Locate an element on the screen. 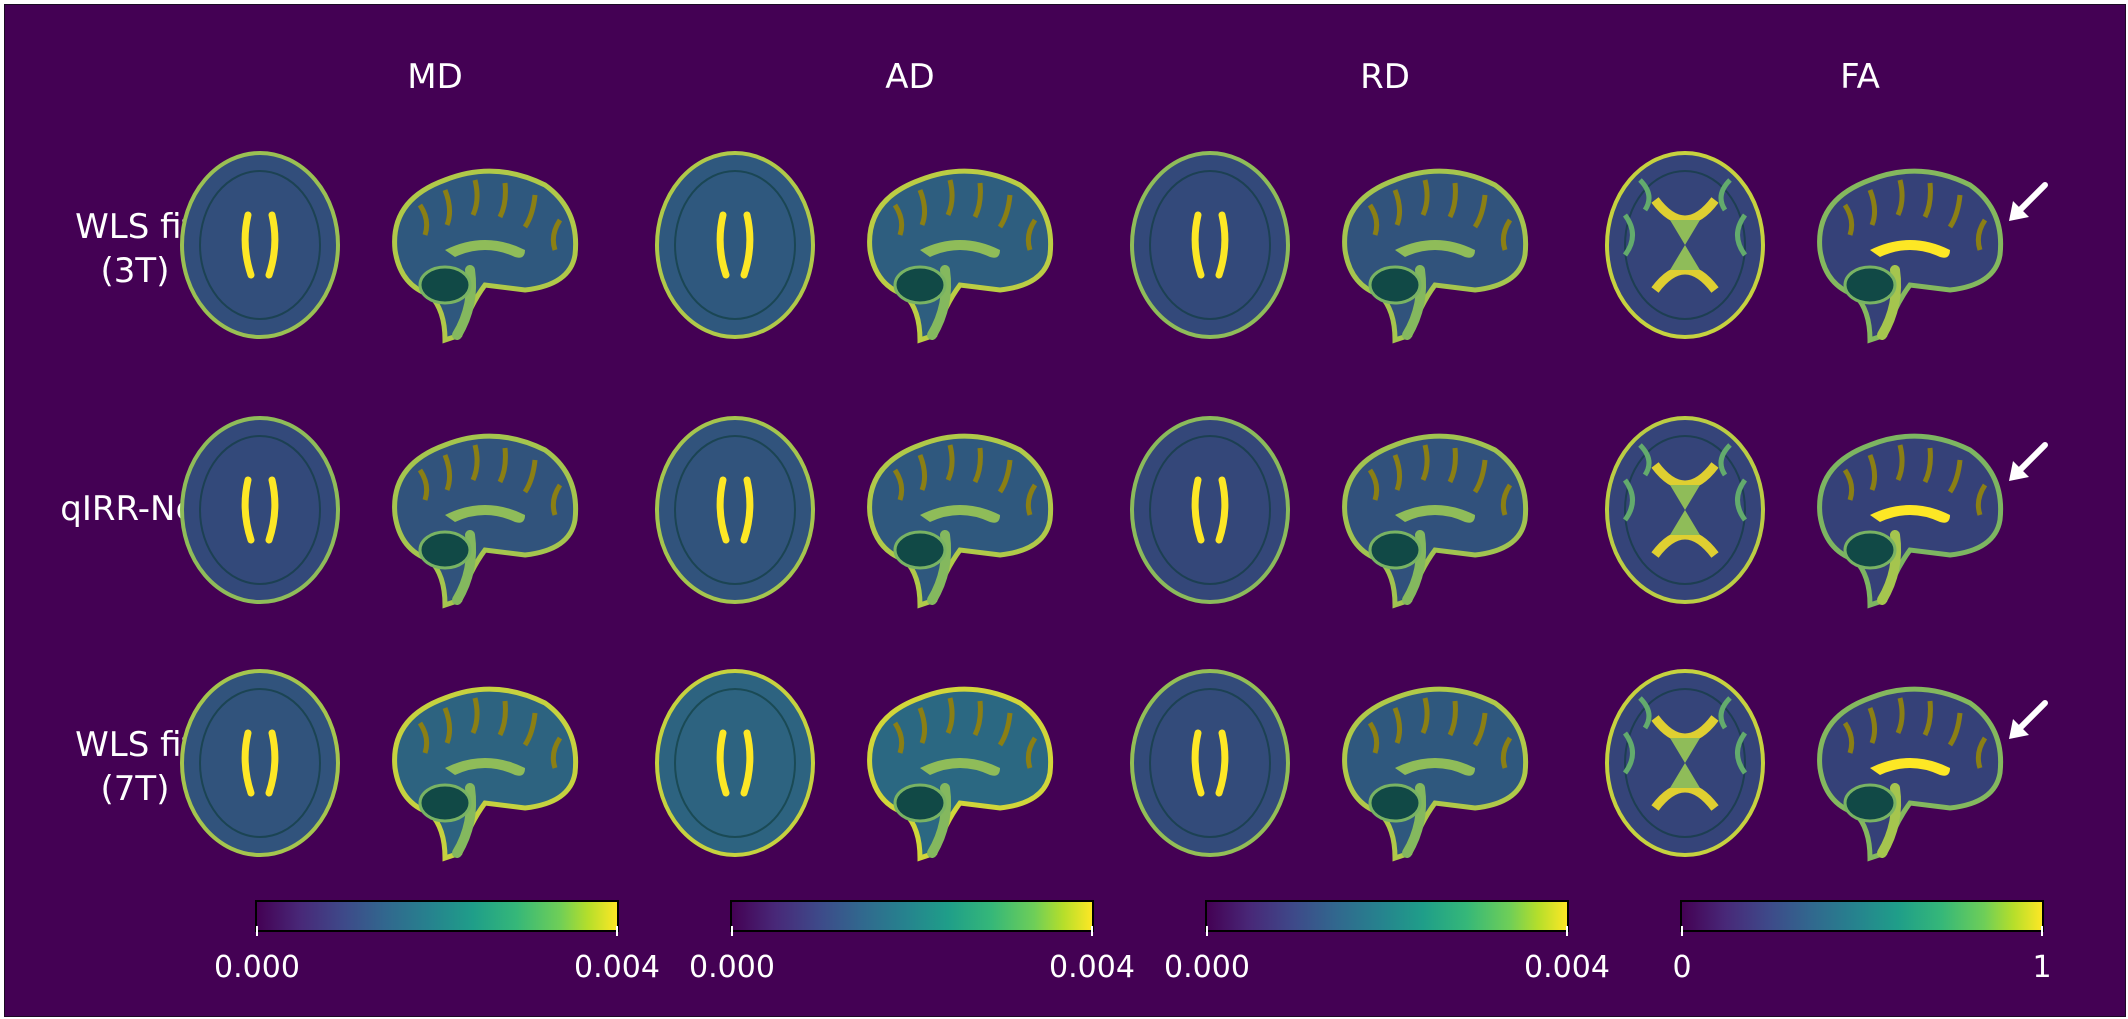  colorbar-ad-max-label: 0.004 is located at coordinates (1092, 967).